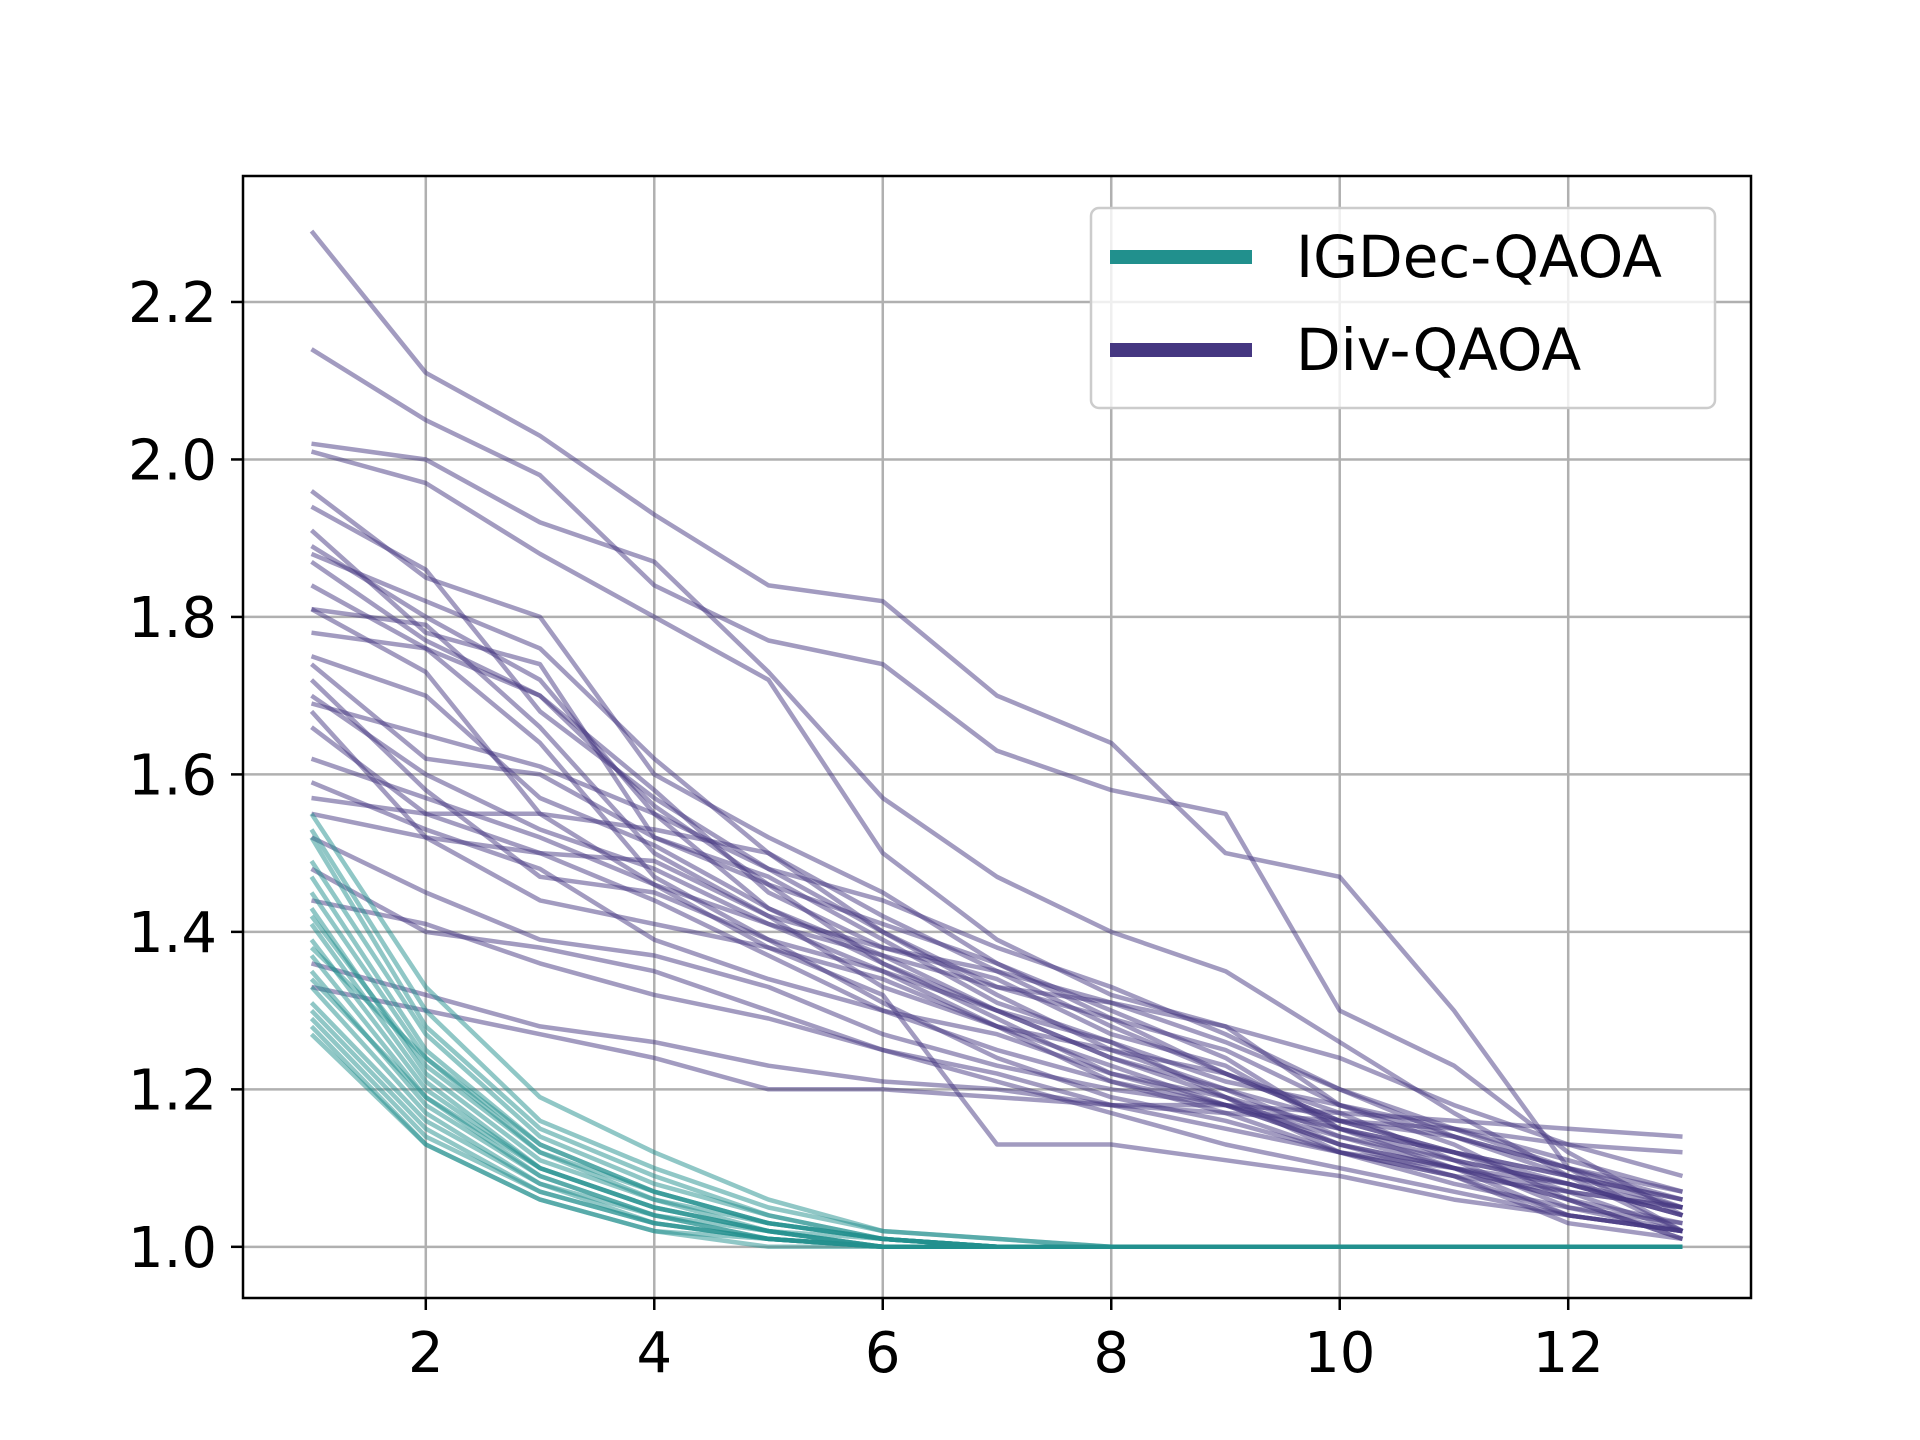 The height and width of the screenshot is (1440, 1920). What do you see at coordinates (172, 775) in the screenshot?
I see `y-tick-label: 1.6` at bounding box center [172, 775].